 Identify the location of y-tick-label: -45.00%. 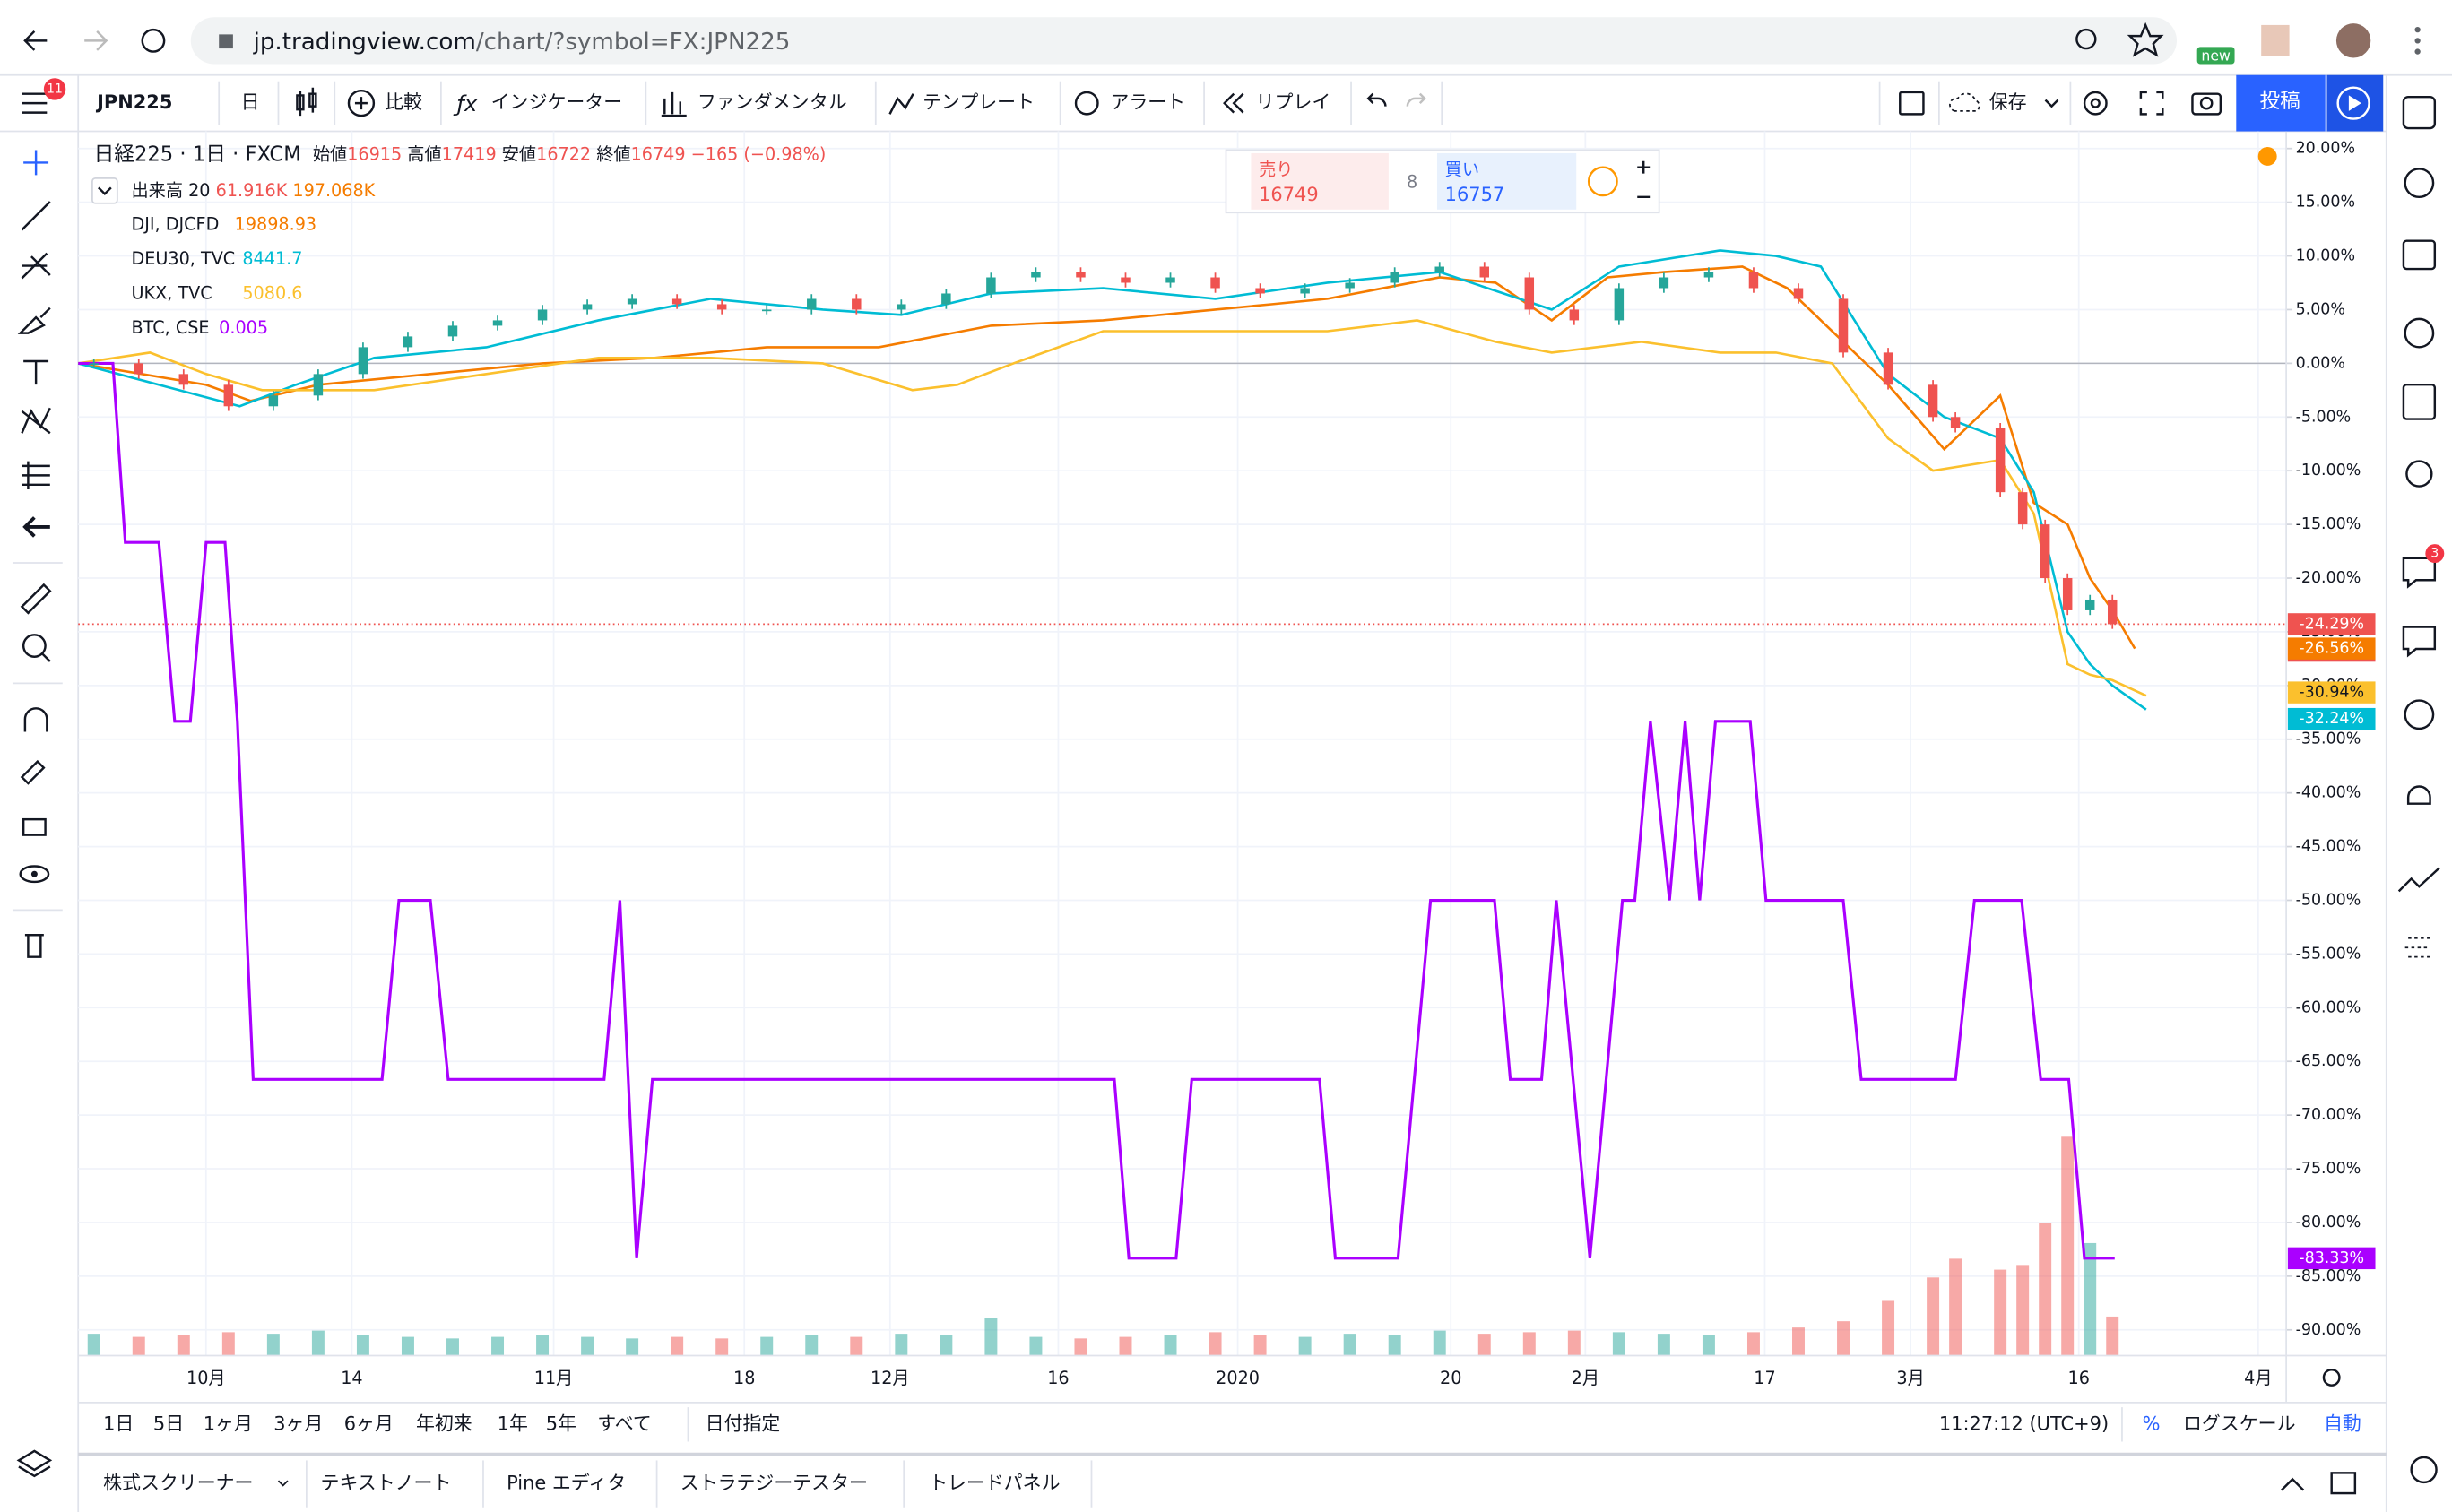
(2328, 847).